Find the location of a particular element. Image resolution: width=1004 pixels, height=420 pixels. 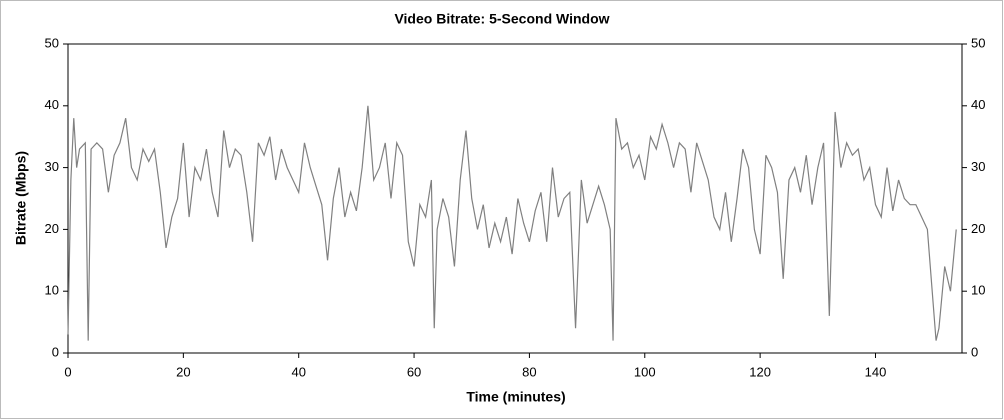

y2-tick-label: 40 is located at coordinates (978, 104).